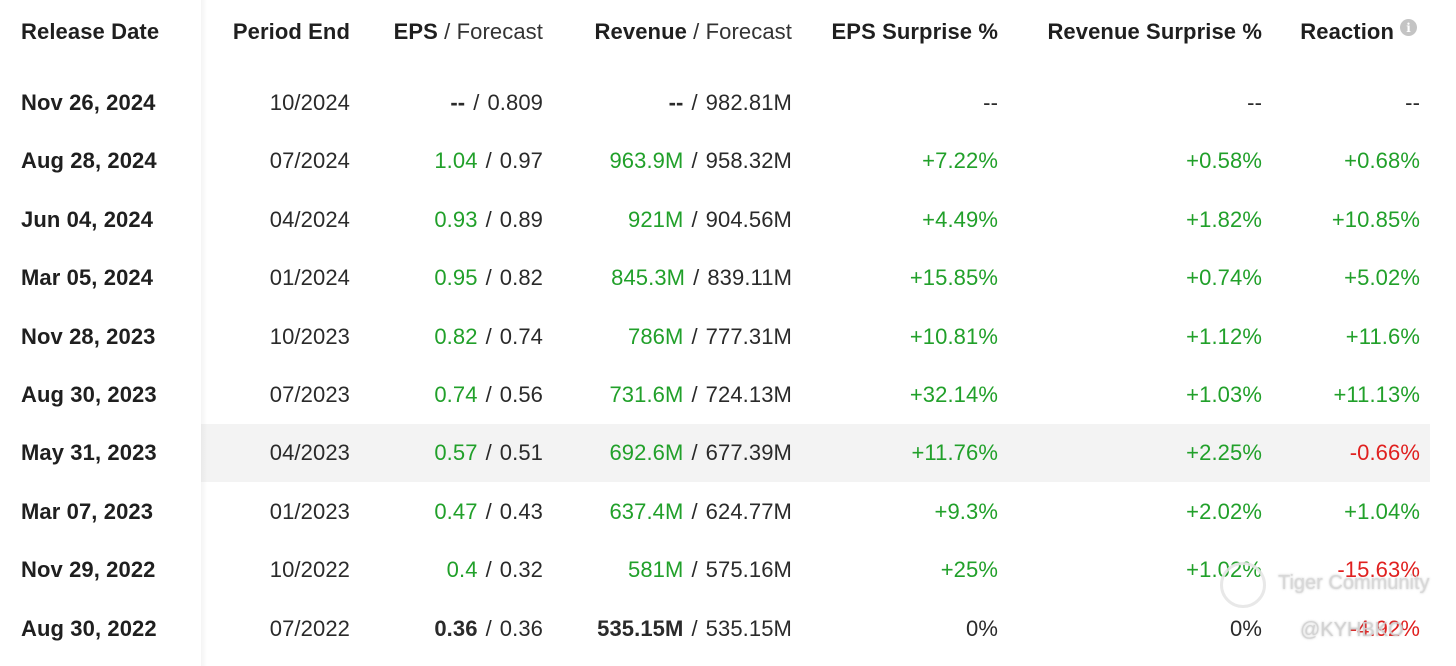 The image size is (1456, 666). Describe the element at coordinates (953, 336) in the screenshot. I see `eps-surprise: +10.81%` at that location.